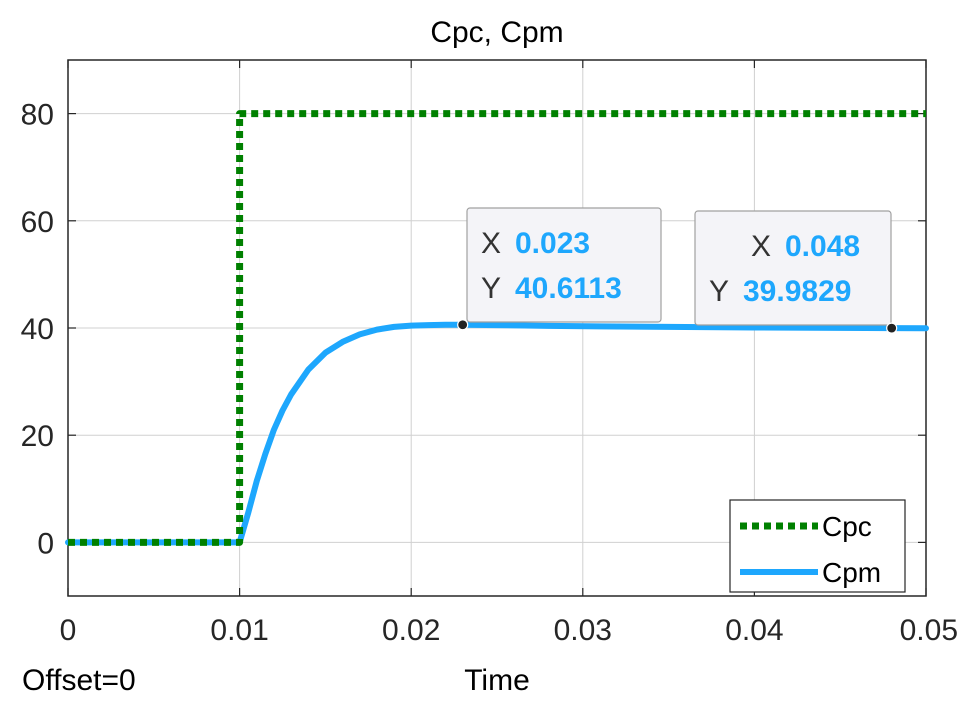 This screenshot has width=972, height=709. I want to click on x-tick-label: 0, so click(68, 630).